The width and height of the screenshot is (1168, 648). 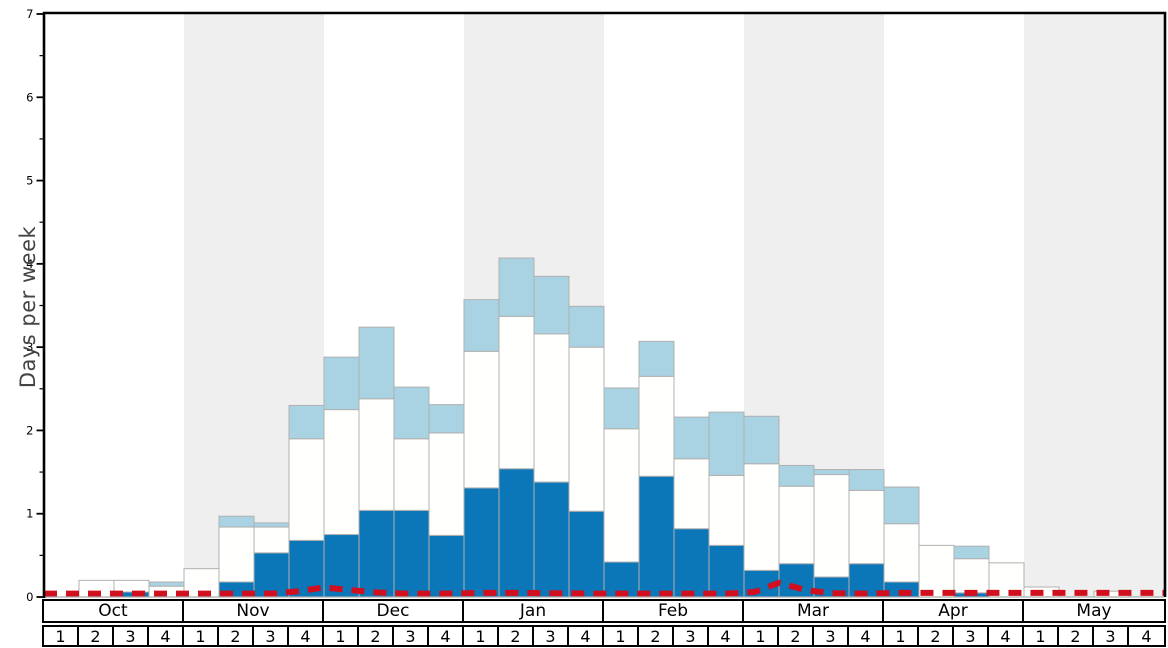 I want to click on week-cell-oct-4: 4, so click(x=166, y=636).